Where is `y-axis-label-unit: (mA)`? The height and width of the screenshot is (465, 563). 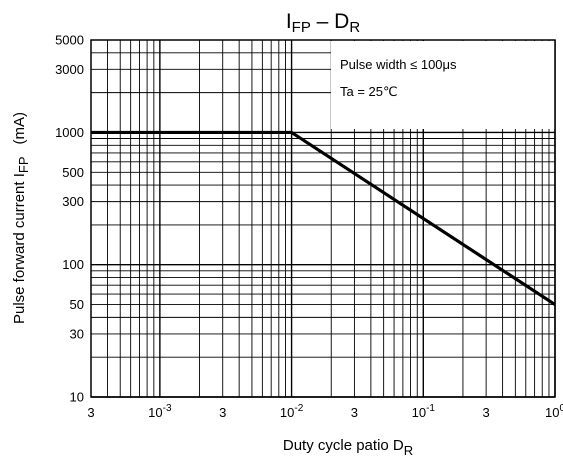
y-axis-label-unit: (mA) is located at coordinates (19, 128).